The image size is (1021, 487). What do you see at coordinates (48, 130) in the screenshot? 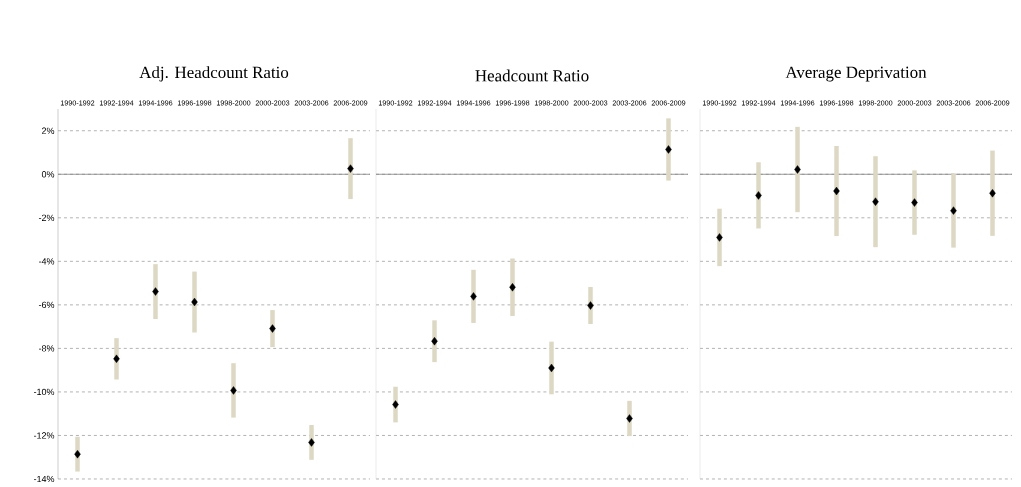
I see `y-tick-label: 2%` at bounding box center [48, 130].